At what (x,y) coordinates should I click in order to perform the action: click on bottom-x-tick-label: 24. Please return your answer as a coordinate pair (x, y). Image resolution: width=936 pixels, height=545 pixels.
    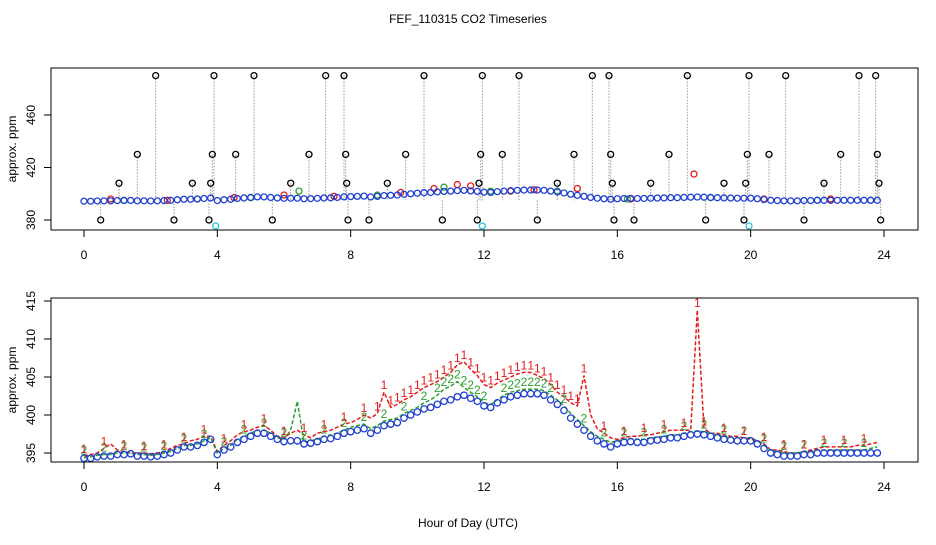
    Looking at the image, I should click on (884, 487).